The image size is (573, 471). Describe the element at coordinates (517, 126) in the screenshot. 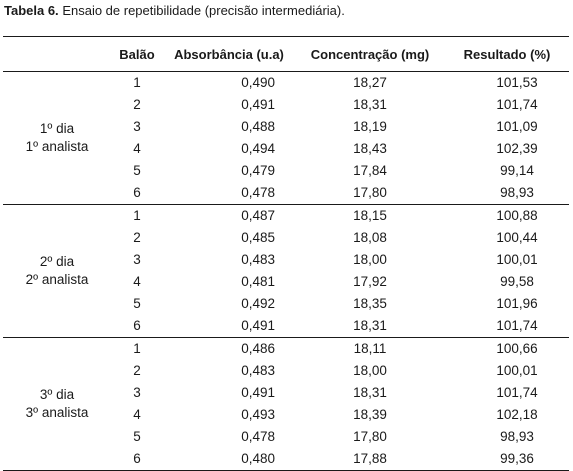

I see `cell-resultado: 101,09` at that location.